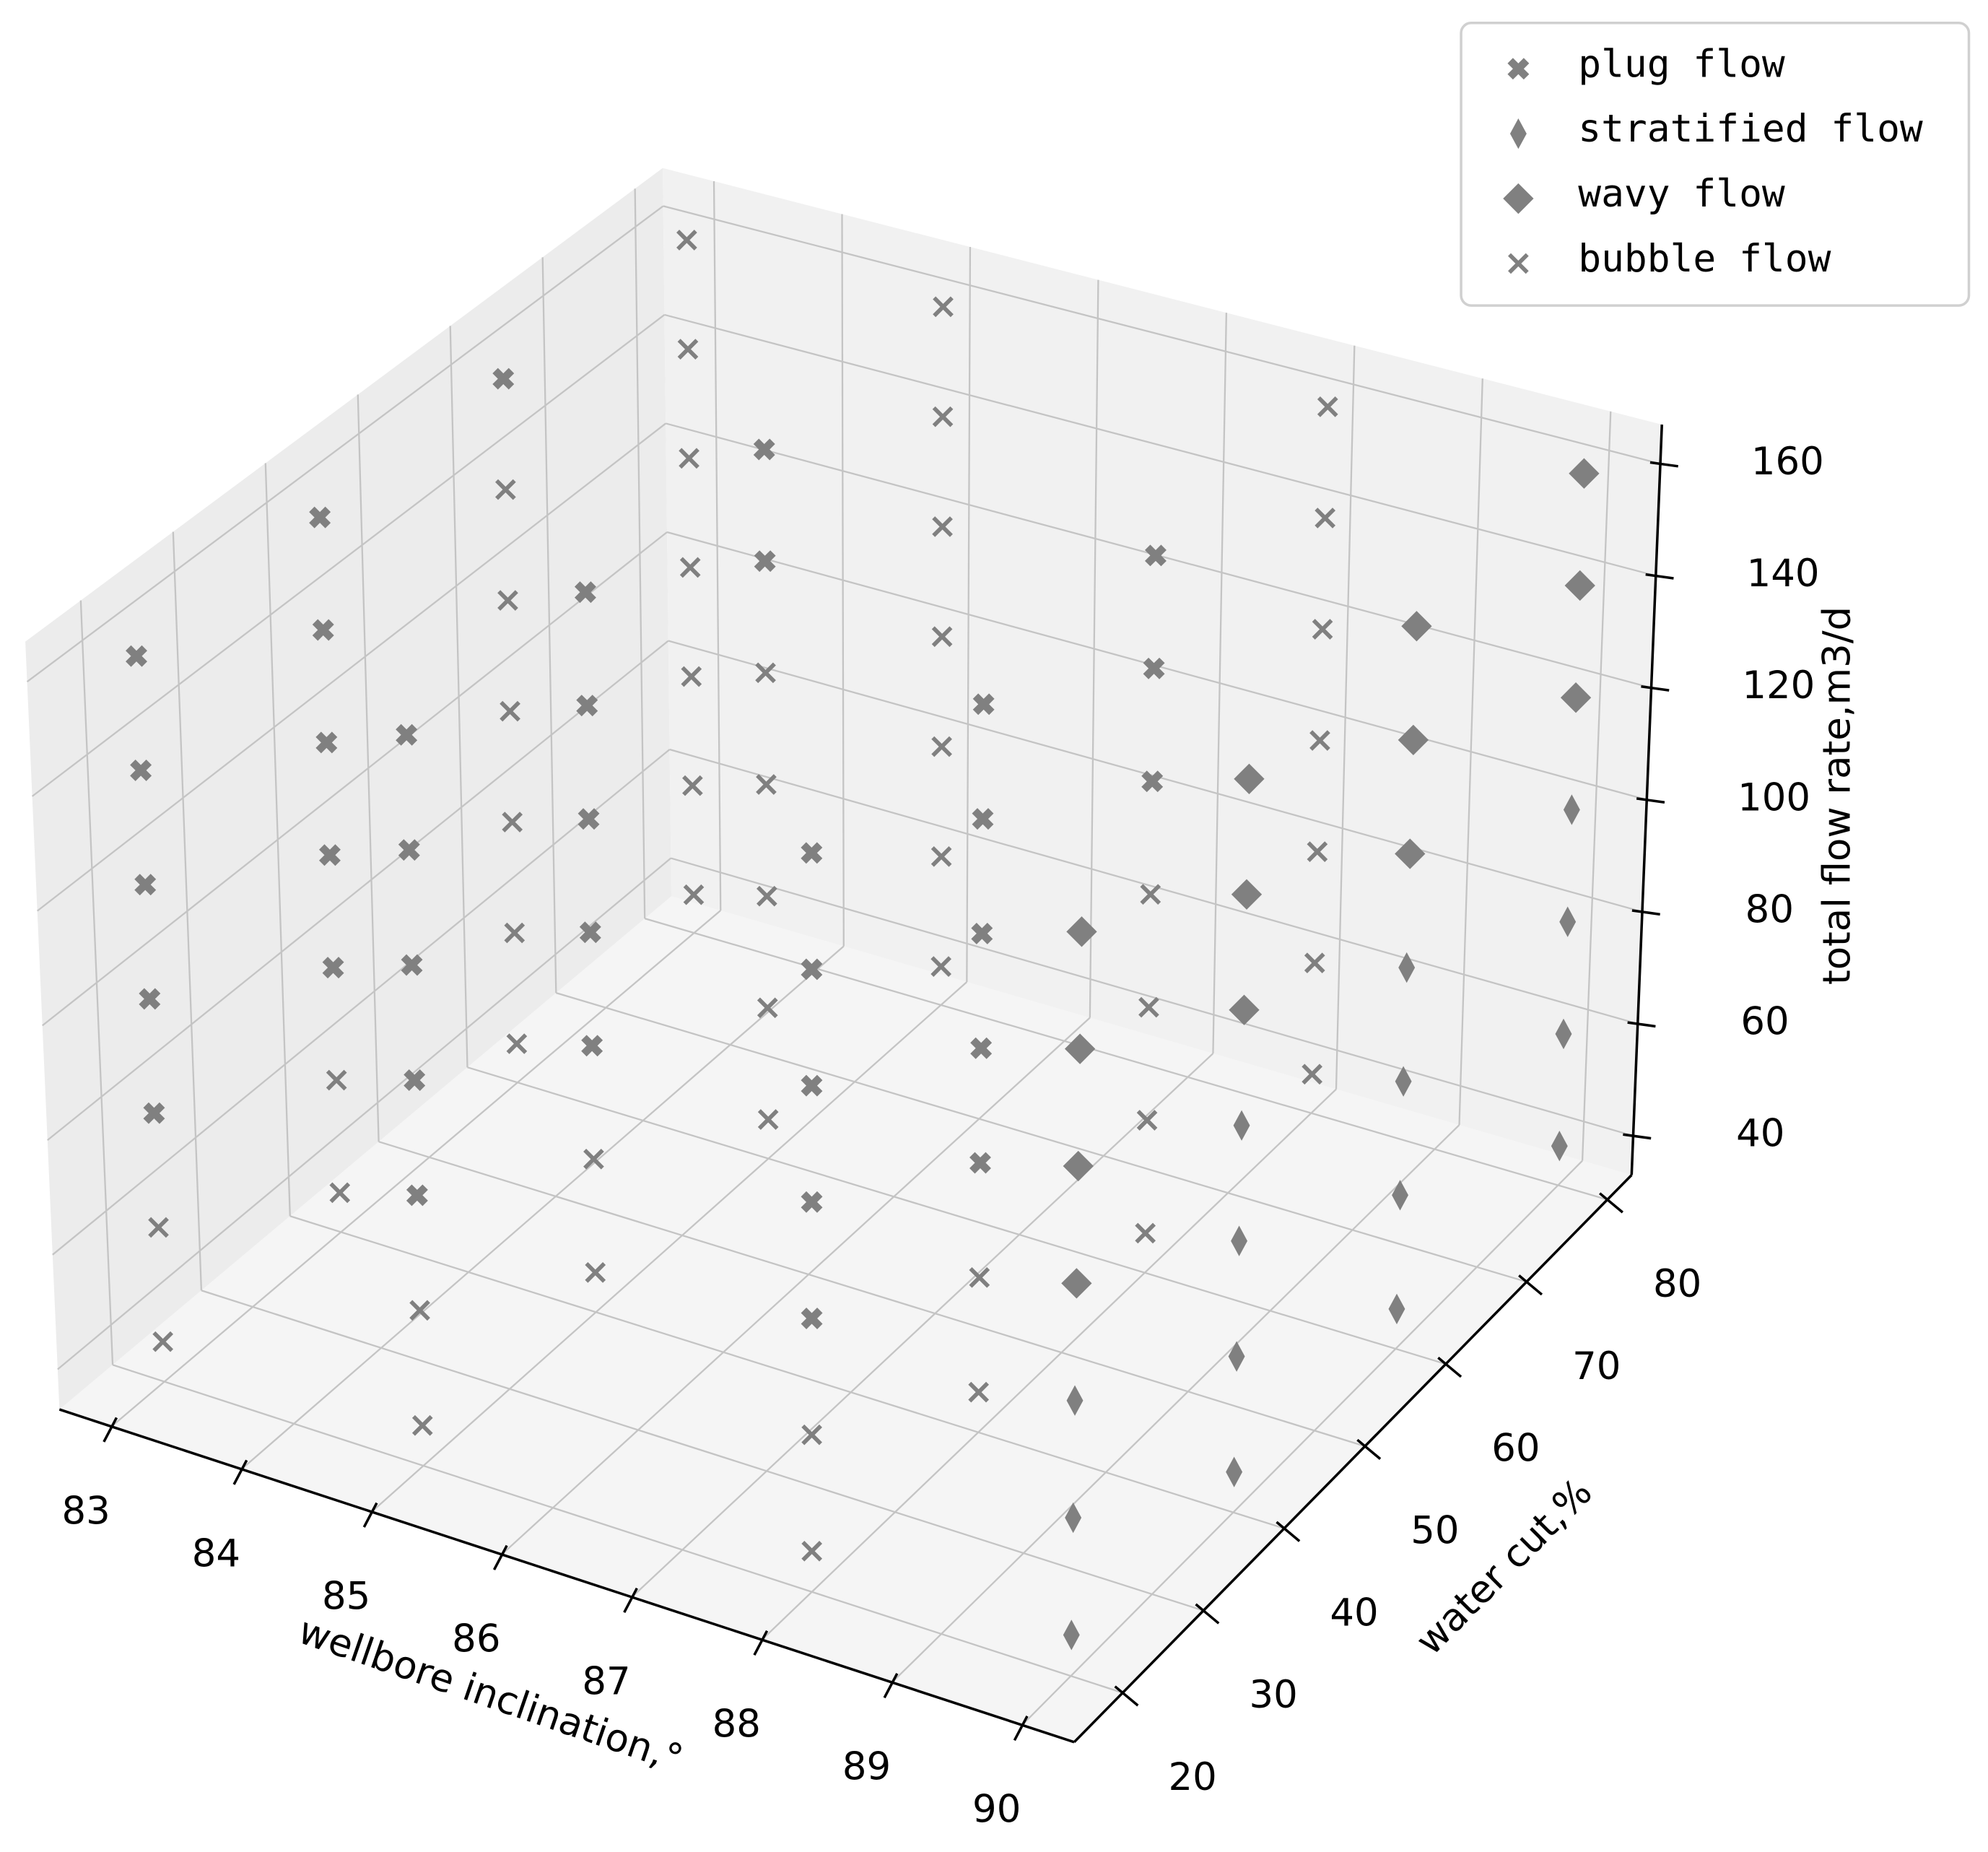 Image resolution: width=1988 pixels, height=1852 pixels. I want to click on x-tick-label: 83, so click(86, 1511).